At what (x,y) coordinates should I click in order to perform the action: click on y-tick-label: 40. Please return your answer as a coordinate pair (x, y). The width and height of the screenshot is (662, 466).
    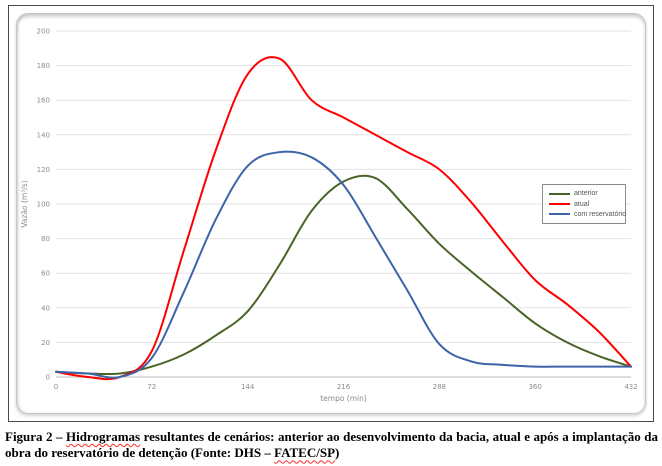
    Looking at the image, I should click on (45, 308).